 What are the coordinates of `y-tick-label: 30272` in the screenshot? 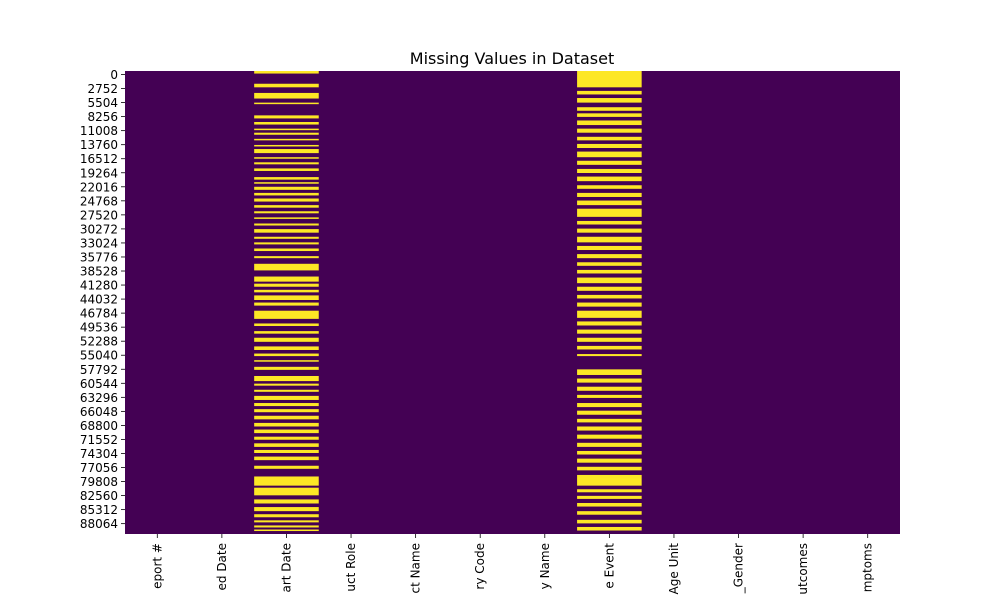 It's located at (99, 229).